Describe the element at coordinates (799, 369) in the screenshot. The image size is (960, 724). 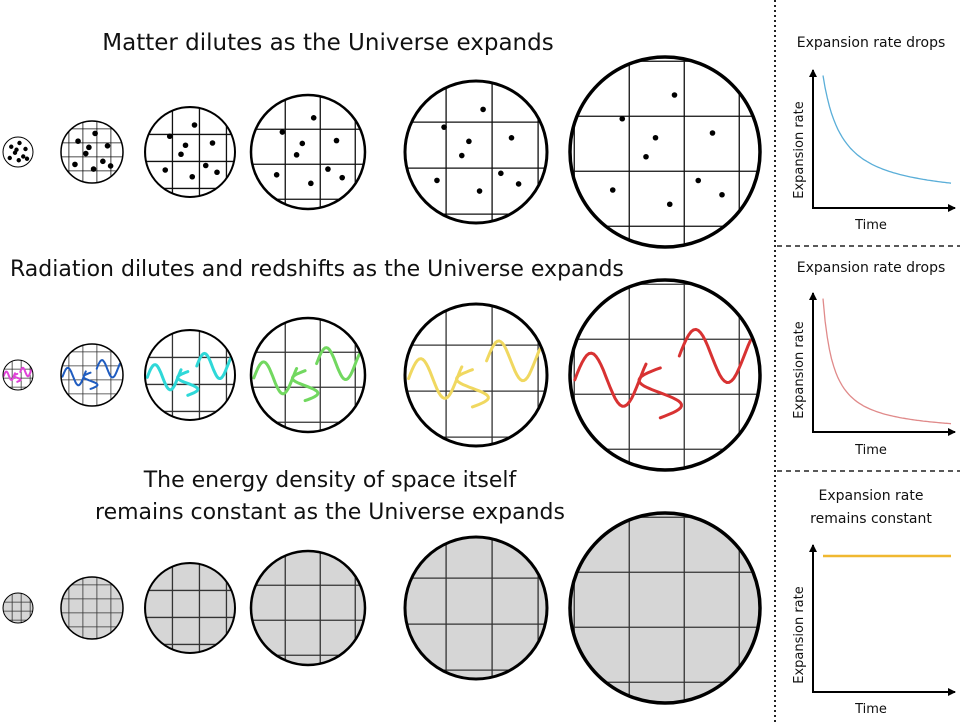
I see `panel2-ylabel: Expansion rate` at that location.